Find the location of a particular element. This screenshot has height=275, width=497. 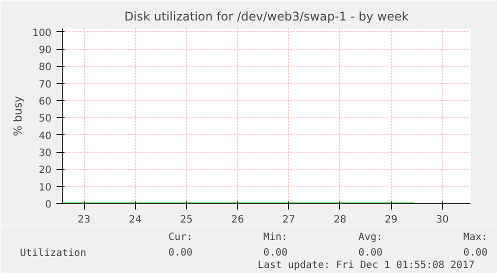

x-tick-label: 25 is located at coordinates (186, 220).